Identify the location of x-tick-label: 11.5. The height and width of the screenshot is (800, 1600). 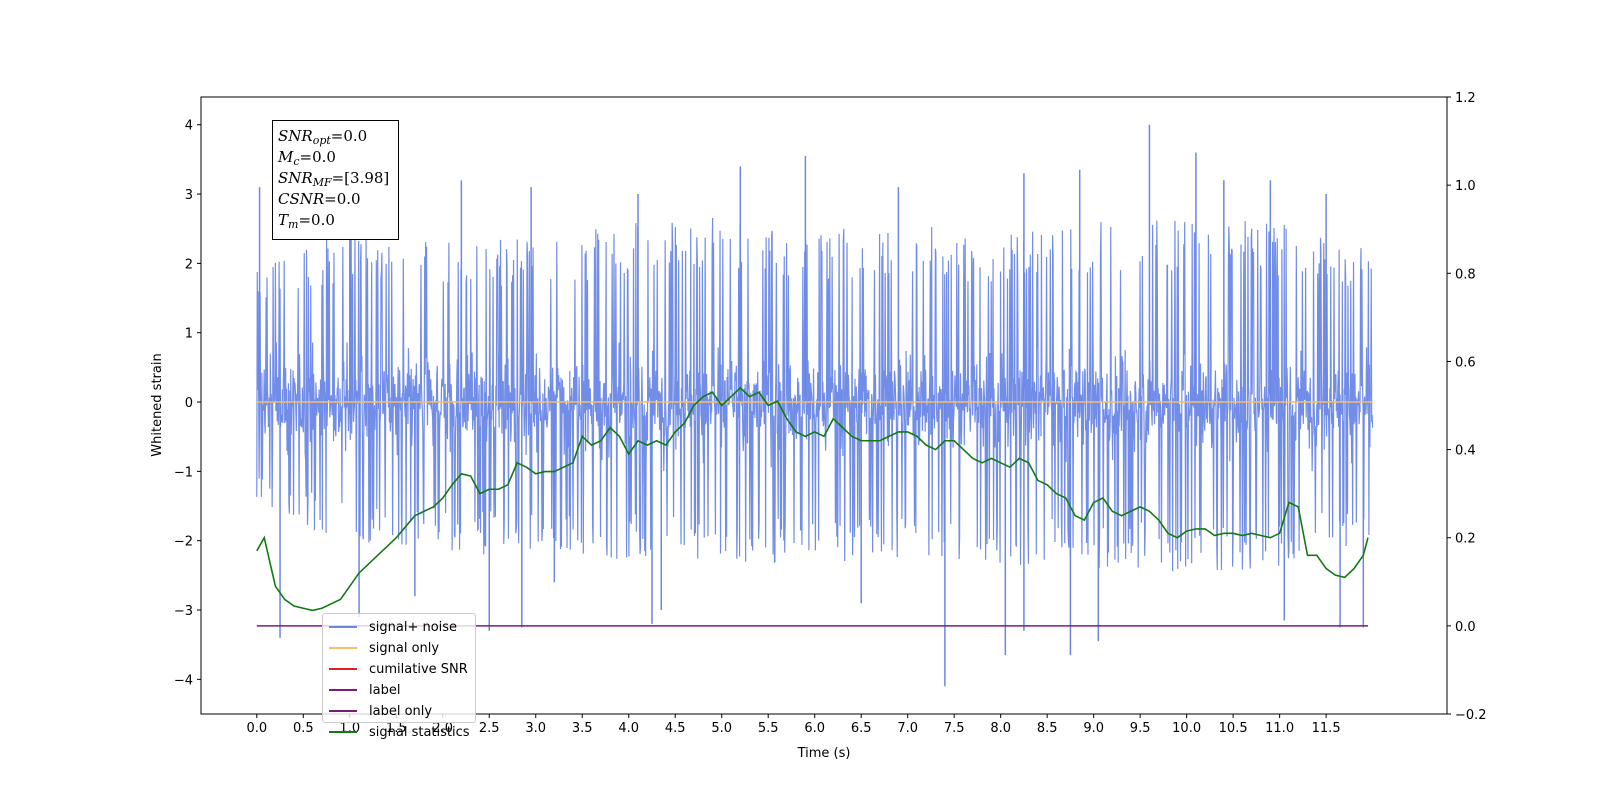
(1326, 728).